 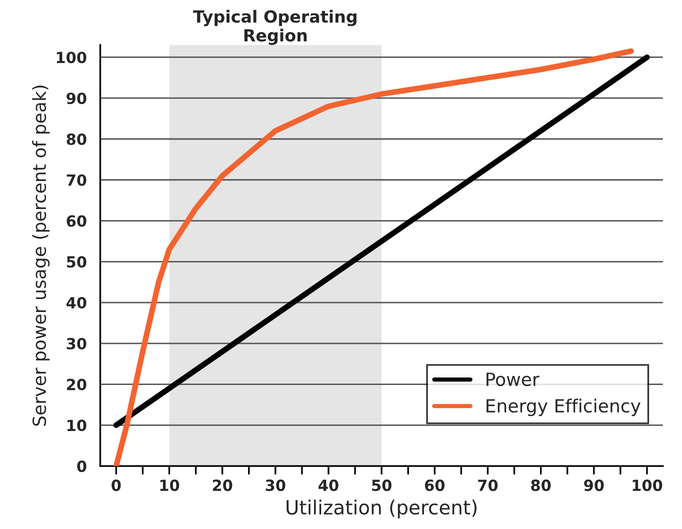 What do you see at coordinates (541, 486) in the screenshot?
I see `x-tick-label: 80` at bounding box center [541, 486].